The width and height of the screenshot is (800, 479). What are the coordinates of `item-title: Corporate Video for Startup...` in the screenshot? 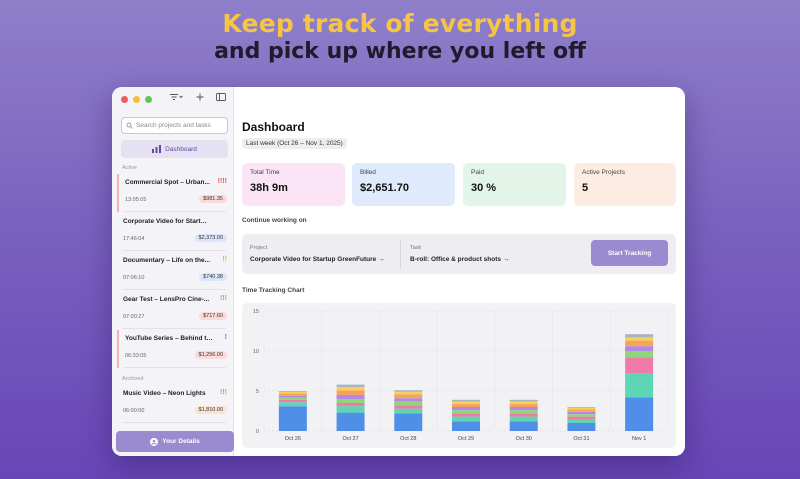 It's located at (167, 221).